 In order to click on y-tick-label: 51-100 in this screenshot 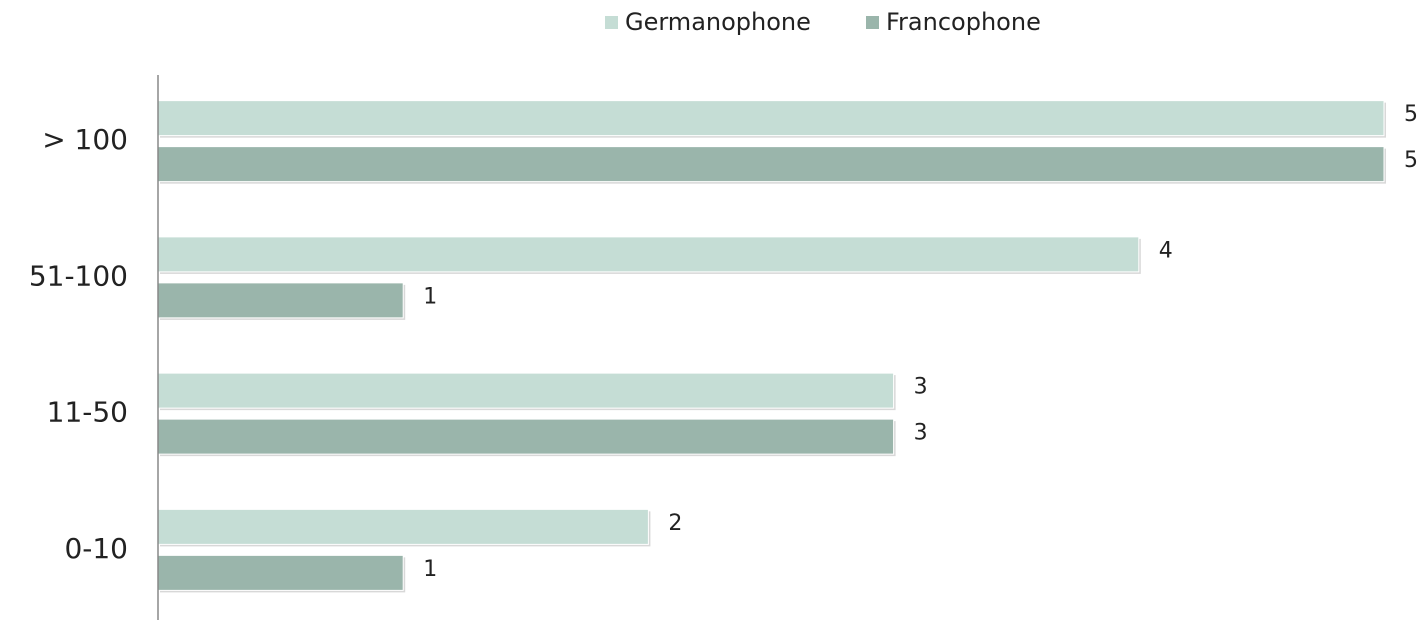, I will do `click(78, 275)`.